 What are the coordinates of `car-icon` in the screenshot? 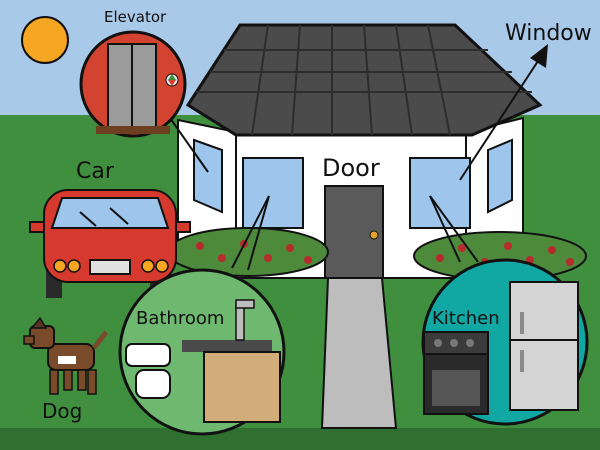 It's located at (110, 243).